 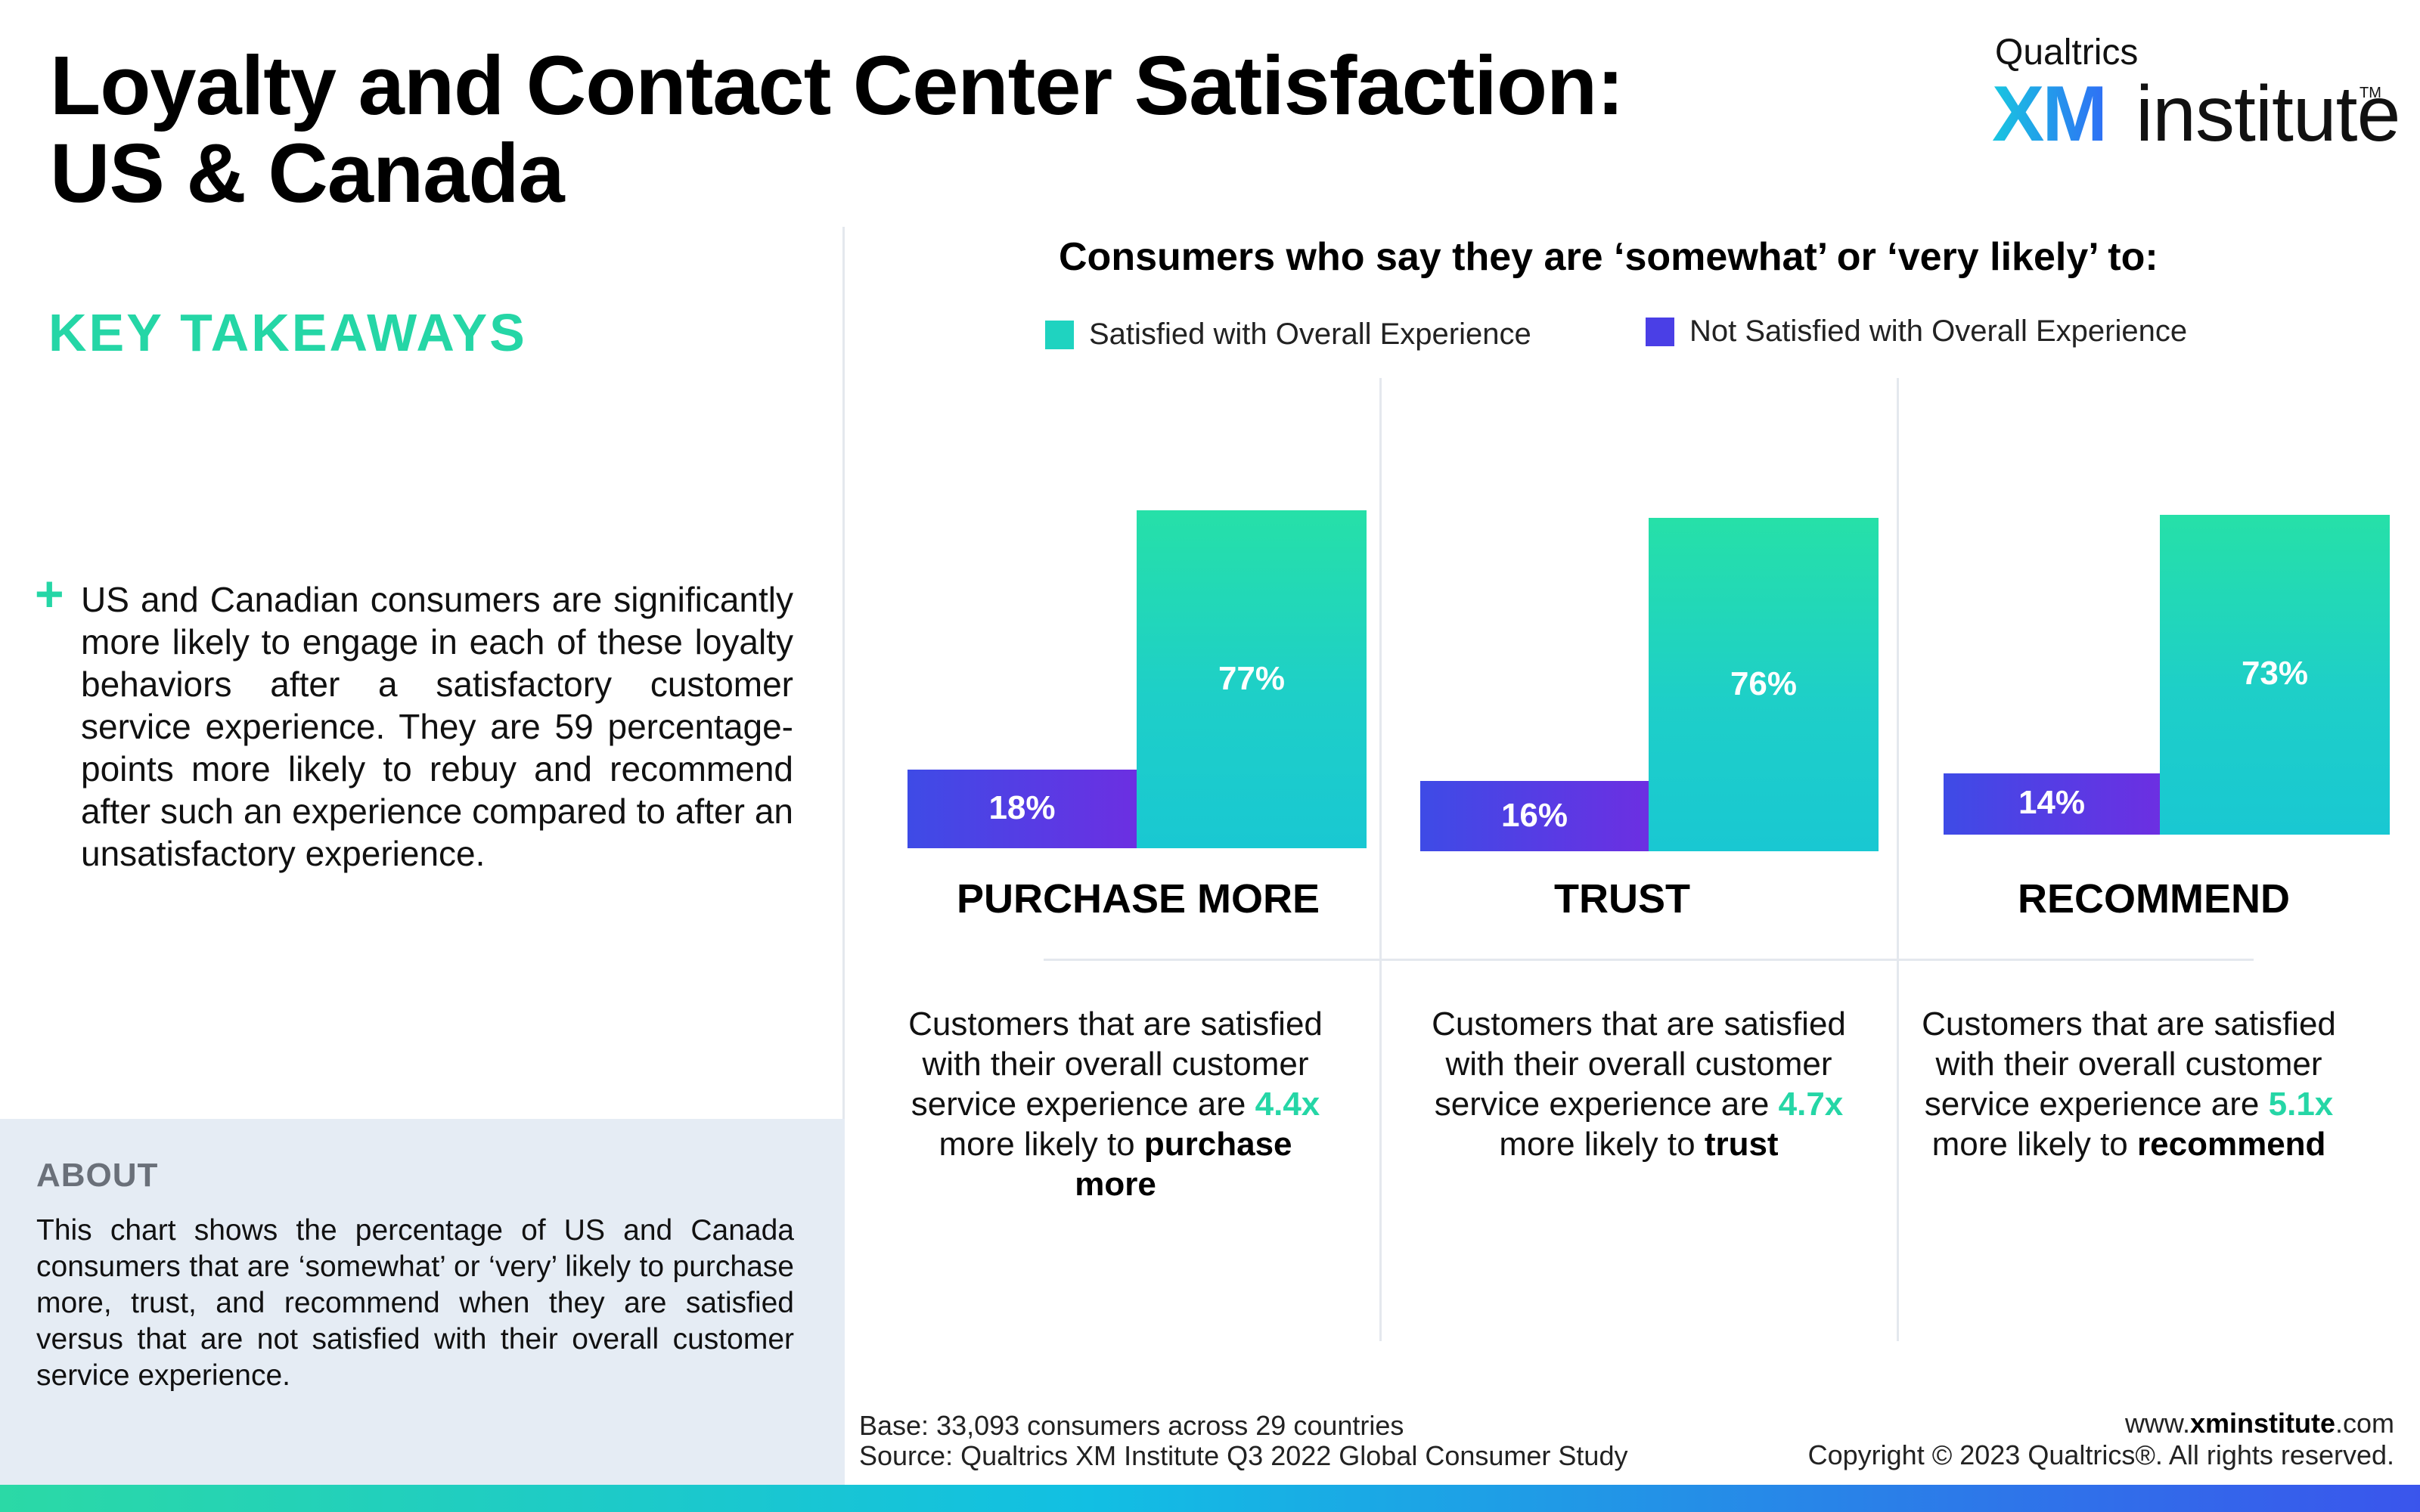 What do you see at coordinates (2157, 1423) in the screenshot?
I see `url-prefix: www.` at bounding box center [2157, 1423].